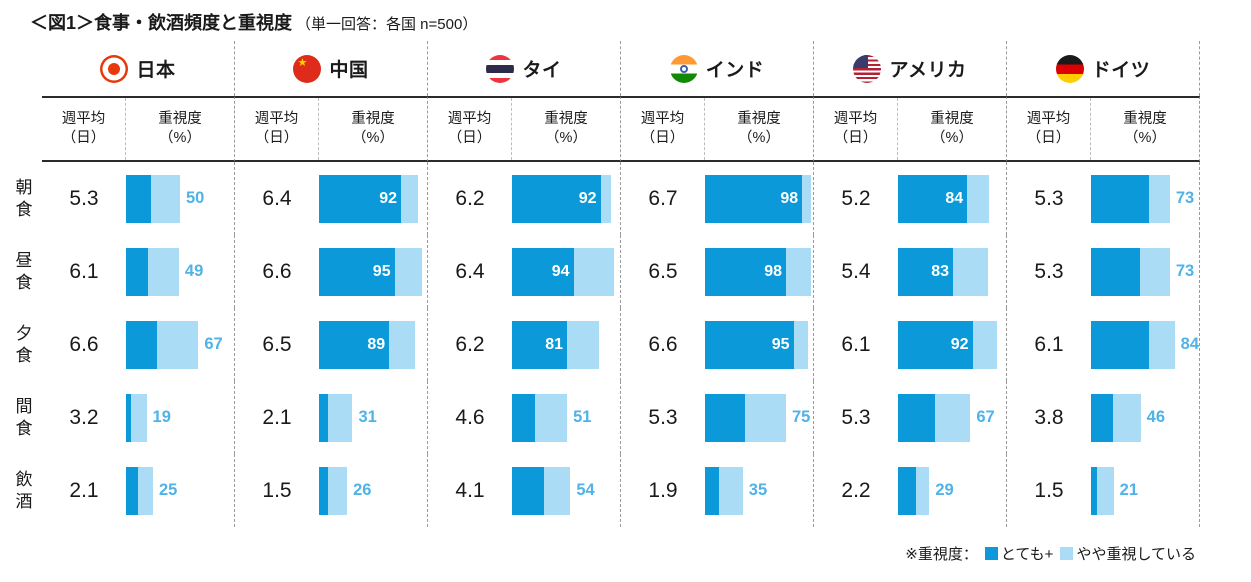  Describe the element at coordinates (360, 198) in the screenshot. I see `importance-bar-very-segment: 92` at that location.